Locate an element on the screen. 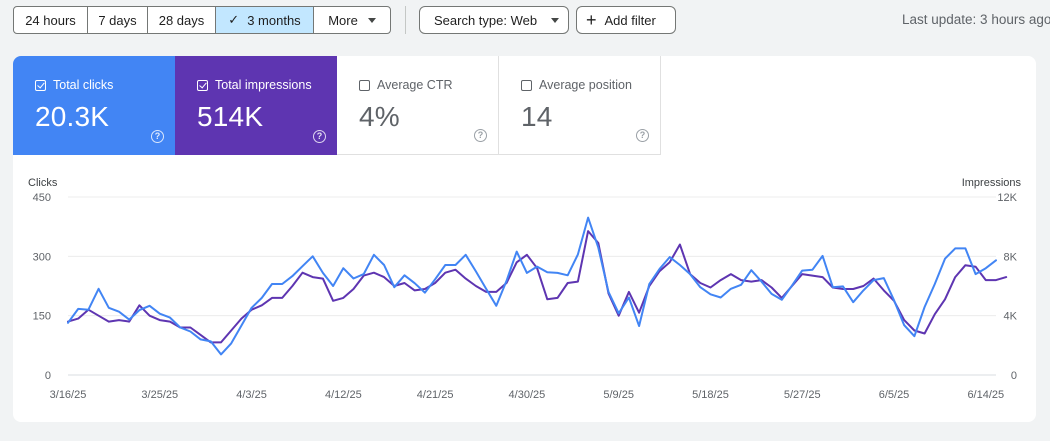  range-label: 28 days is located at coordinates (181, 20).